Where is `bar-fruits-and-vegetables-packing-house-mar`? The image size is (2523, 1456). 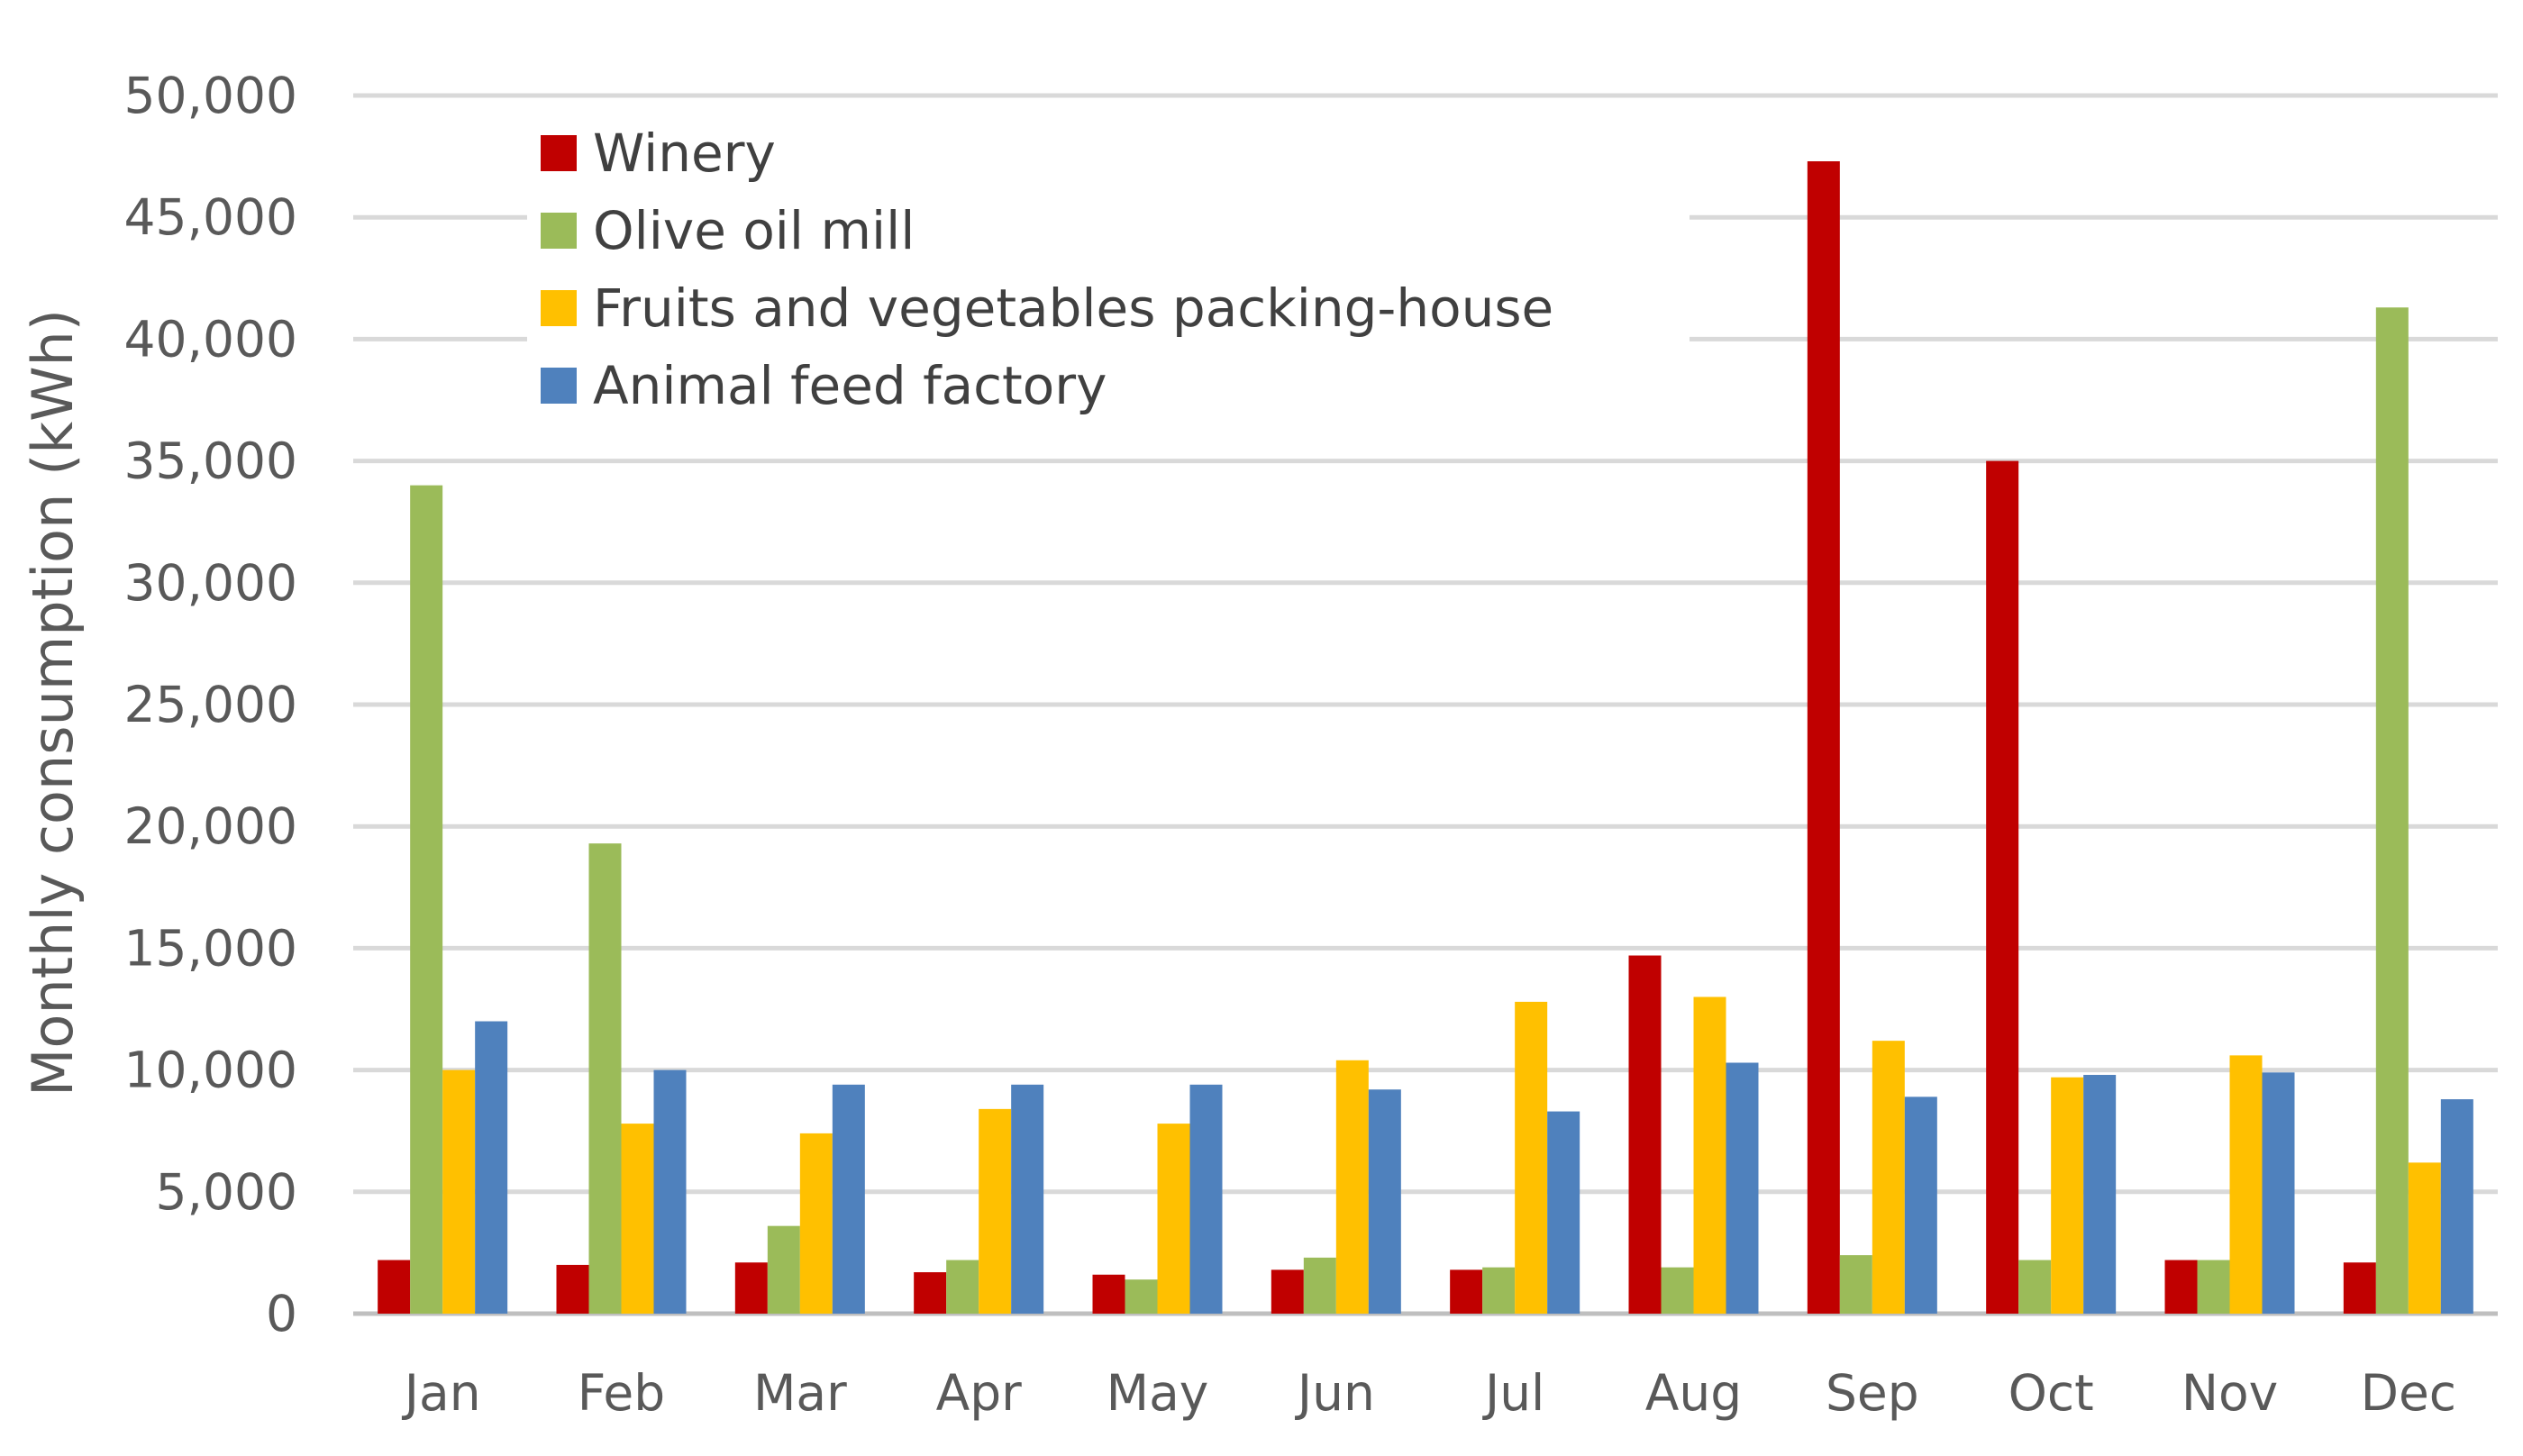
bar-fruits-and-vegetables-packing-house-mar is located at coordinates (816, 1223).